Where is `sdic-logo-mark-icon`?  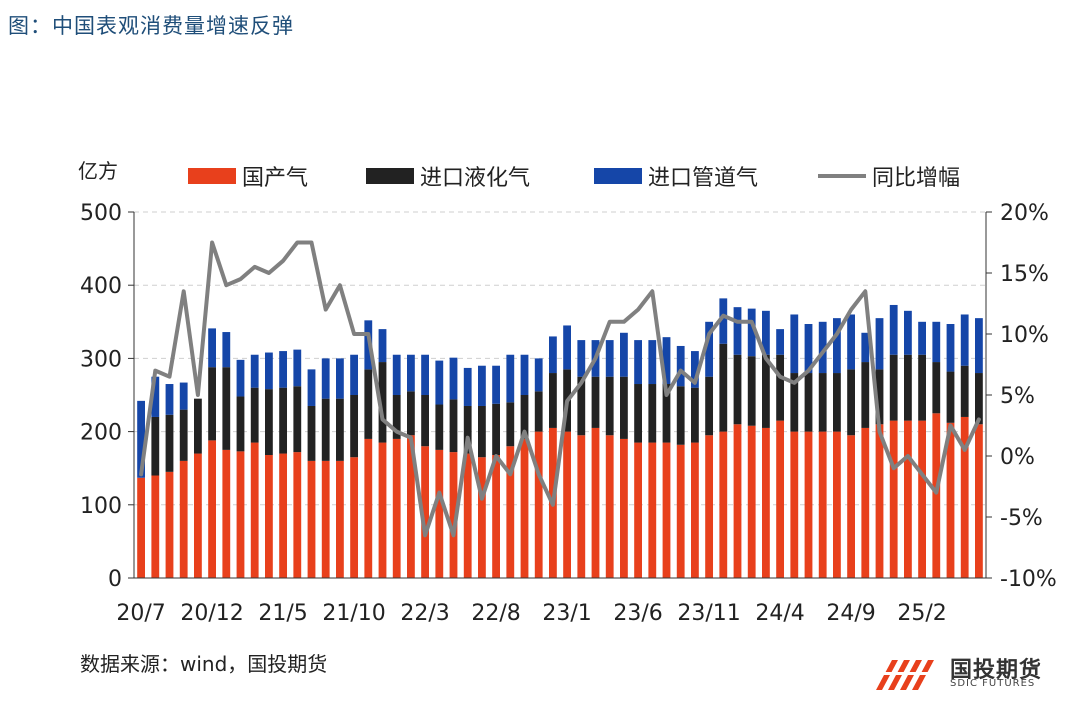 sdic-logo-mark-icon is located at coordinates (908, 675).